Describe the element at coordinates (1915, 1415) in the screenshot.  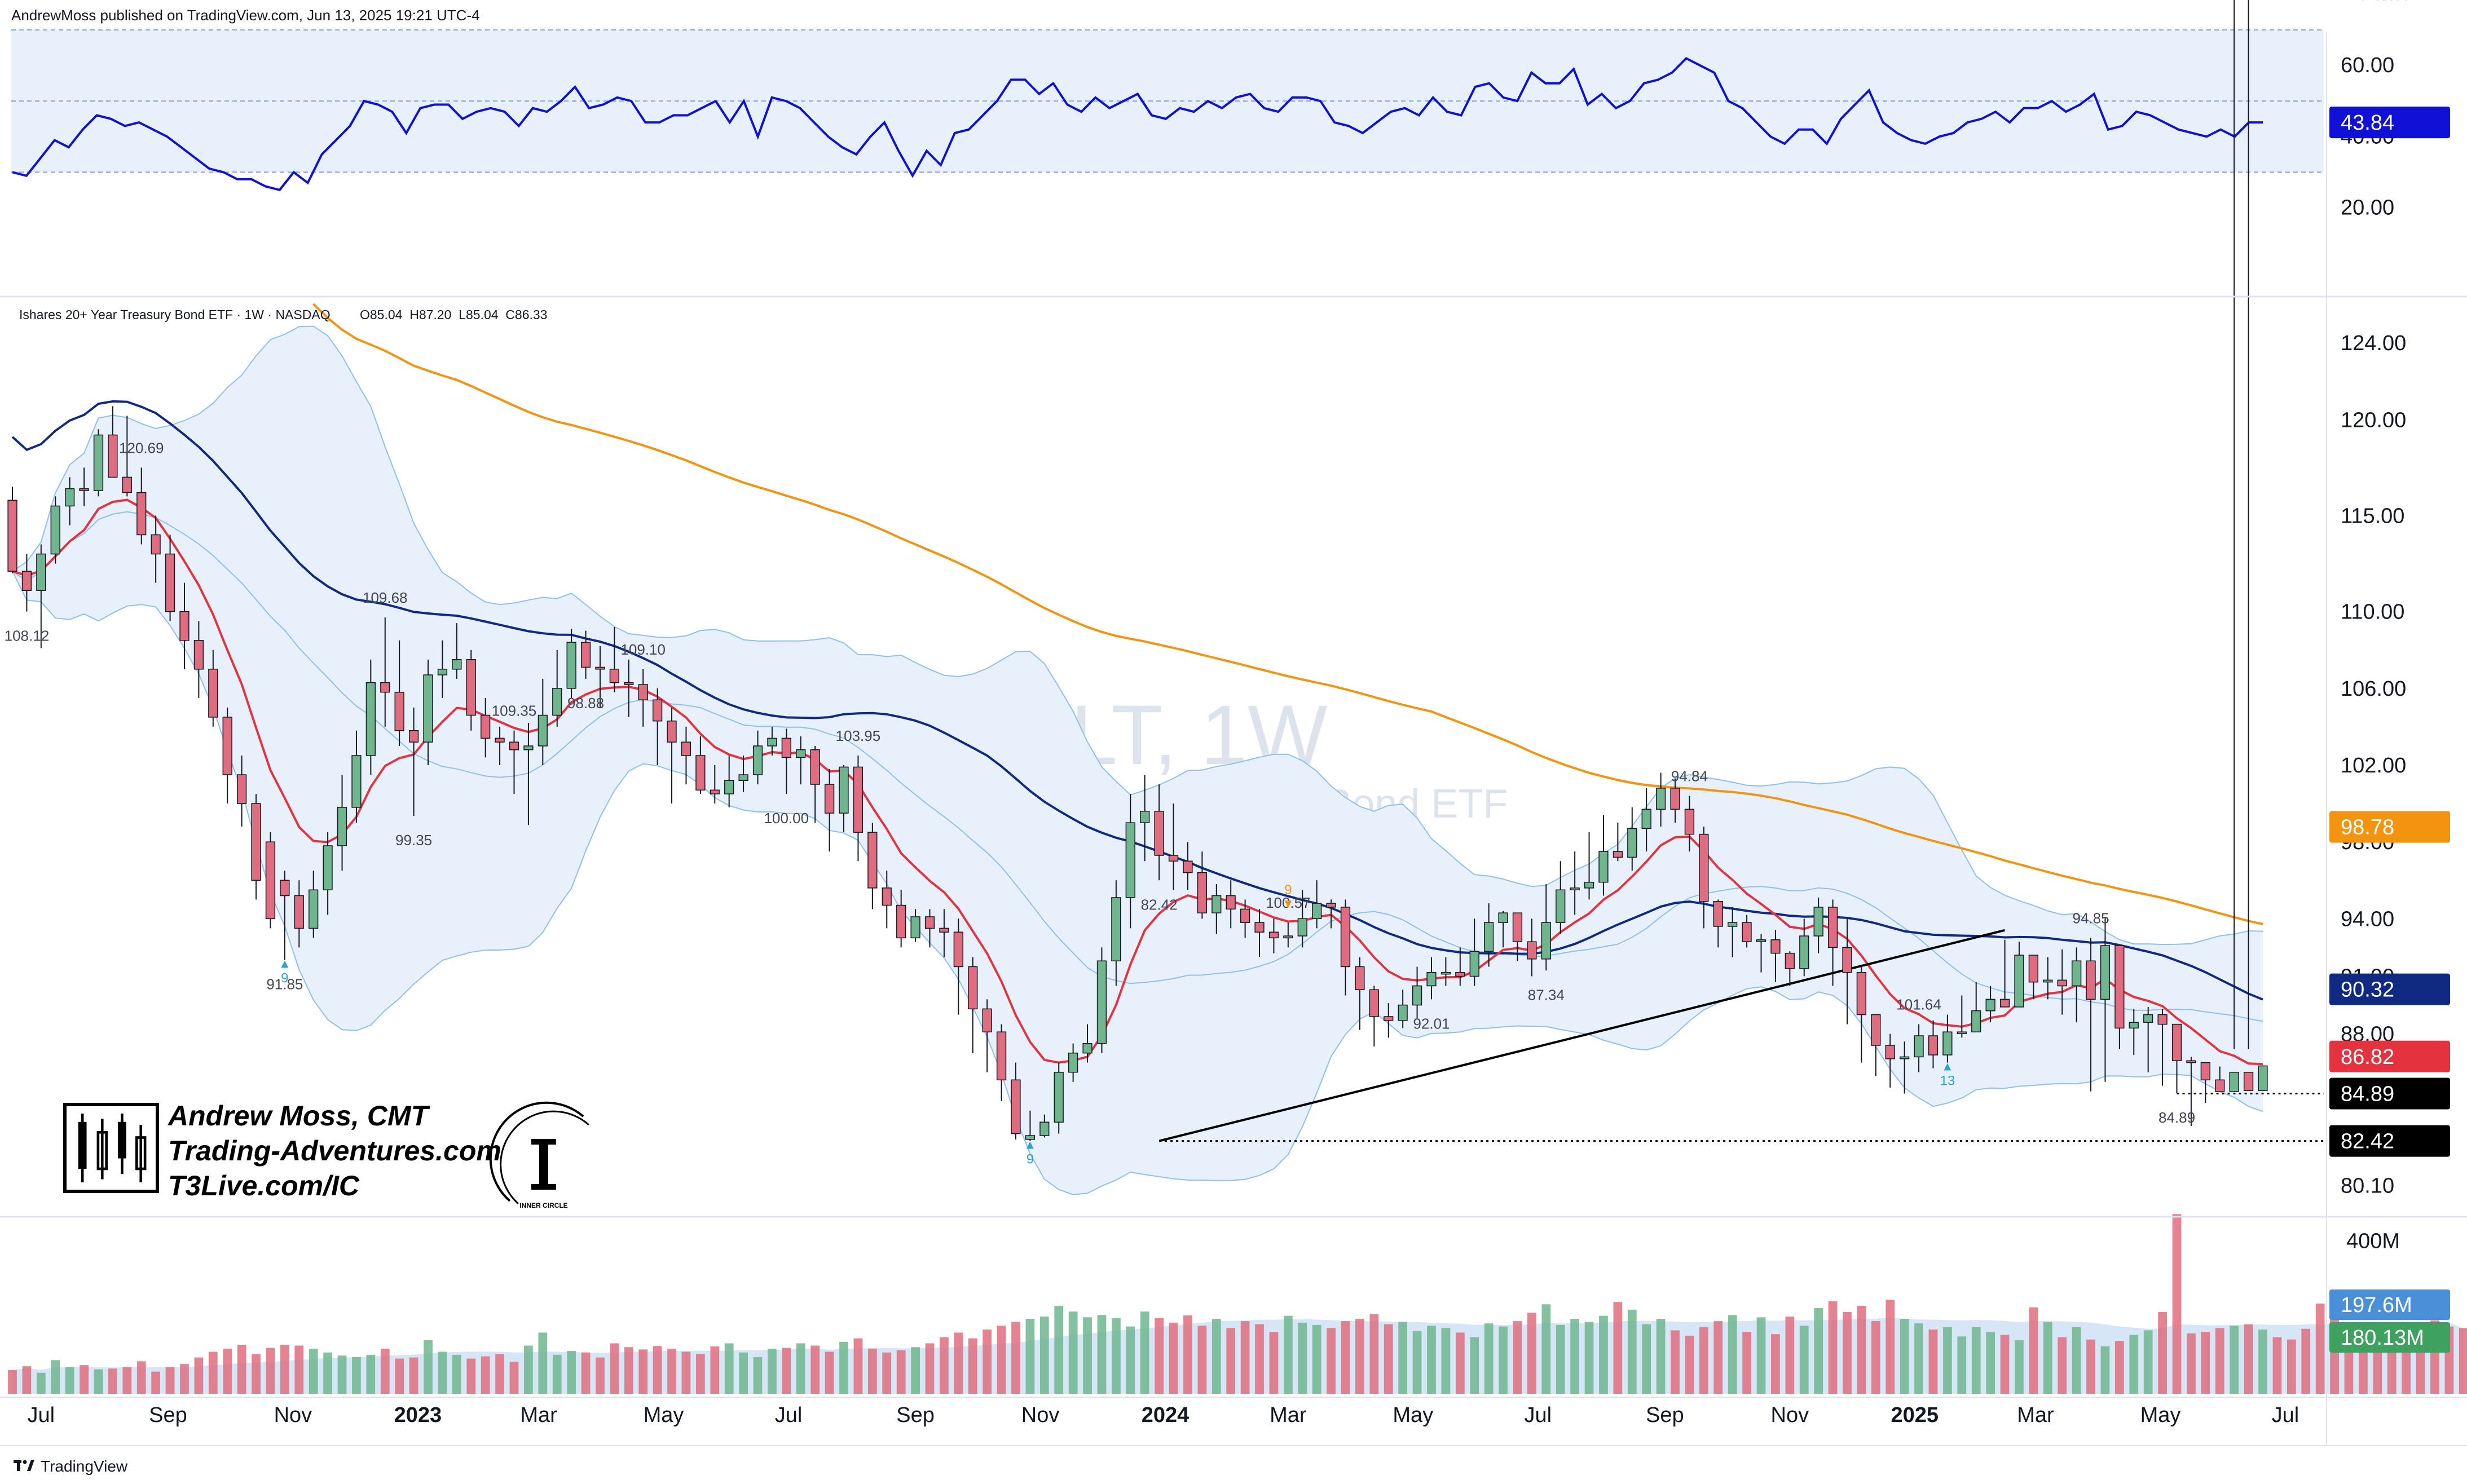
I see `time-tick-label: 2025` at that location.